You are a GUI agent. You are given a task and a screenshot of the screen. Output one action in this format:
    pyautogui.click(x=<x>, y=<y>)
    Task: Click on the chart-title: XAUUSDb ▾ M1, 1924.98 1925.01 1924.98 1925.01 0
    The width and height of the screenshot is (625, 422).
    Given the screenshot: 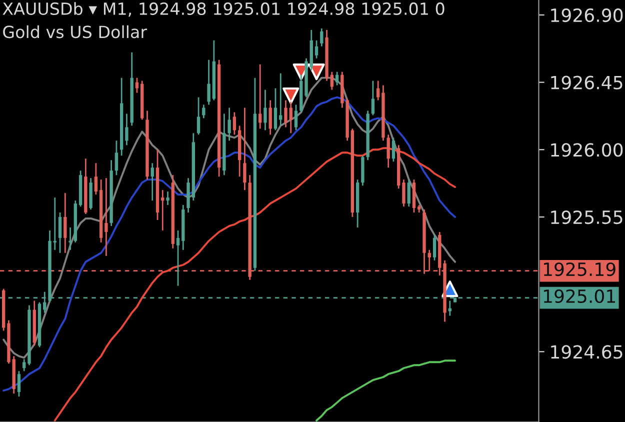 What is the action you would take?
    pyautogui.click(x=223, y=9)
    